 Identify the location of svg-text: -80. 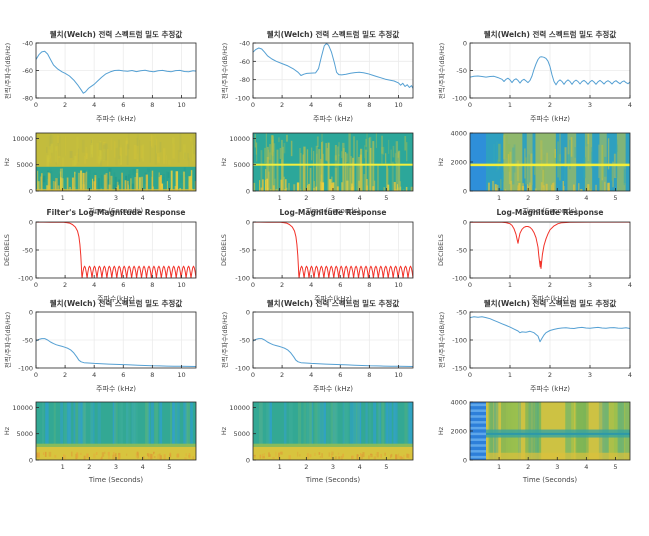
(27, 99).